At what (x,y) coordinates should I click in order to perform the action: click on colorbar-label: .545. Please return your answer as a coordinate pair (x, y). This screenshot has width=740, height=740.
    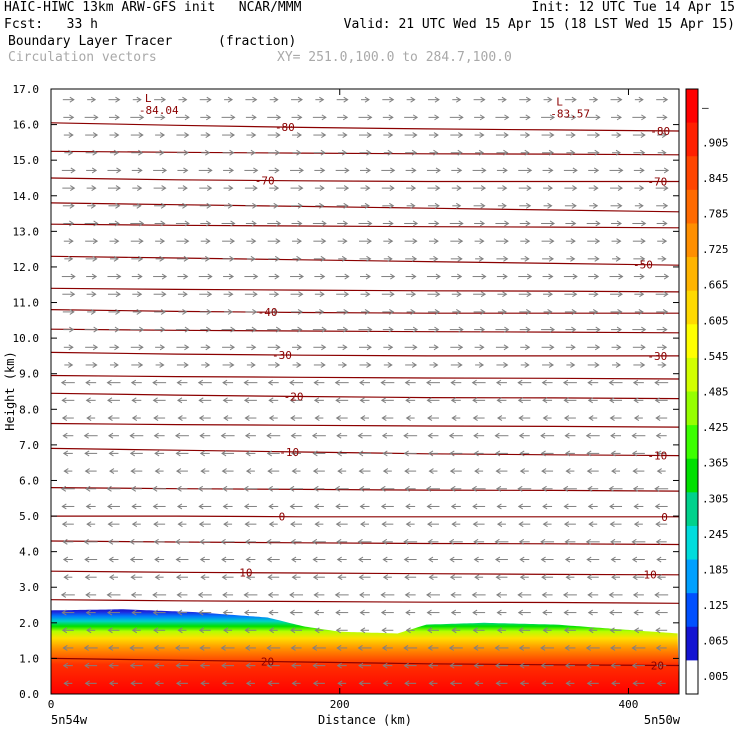
    Looking at the image, I should click on (715, 356).